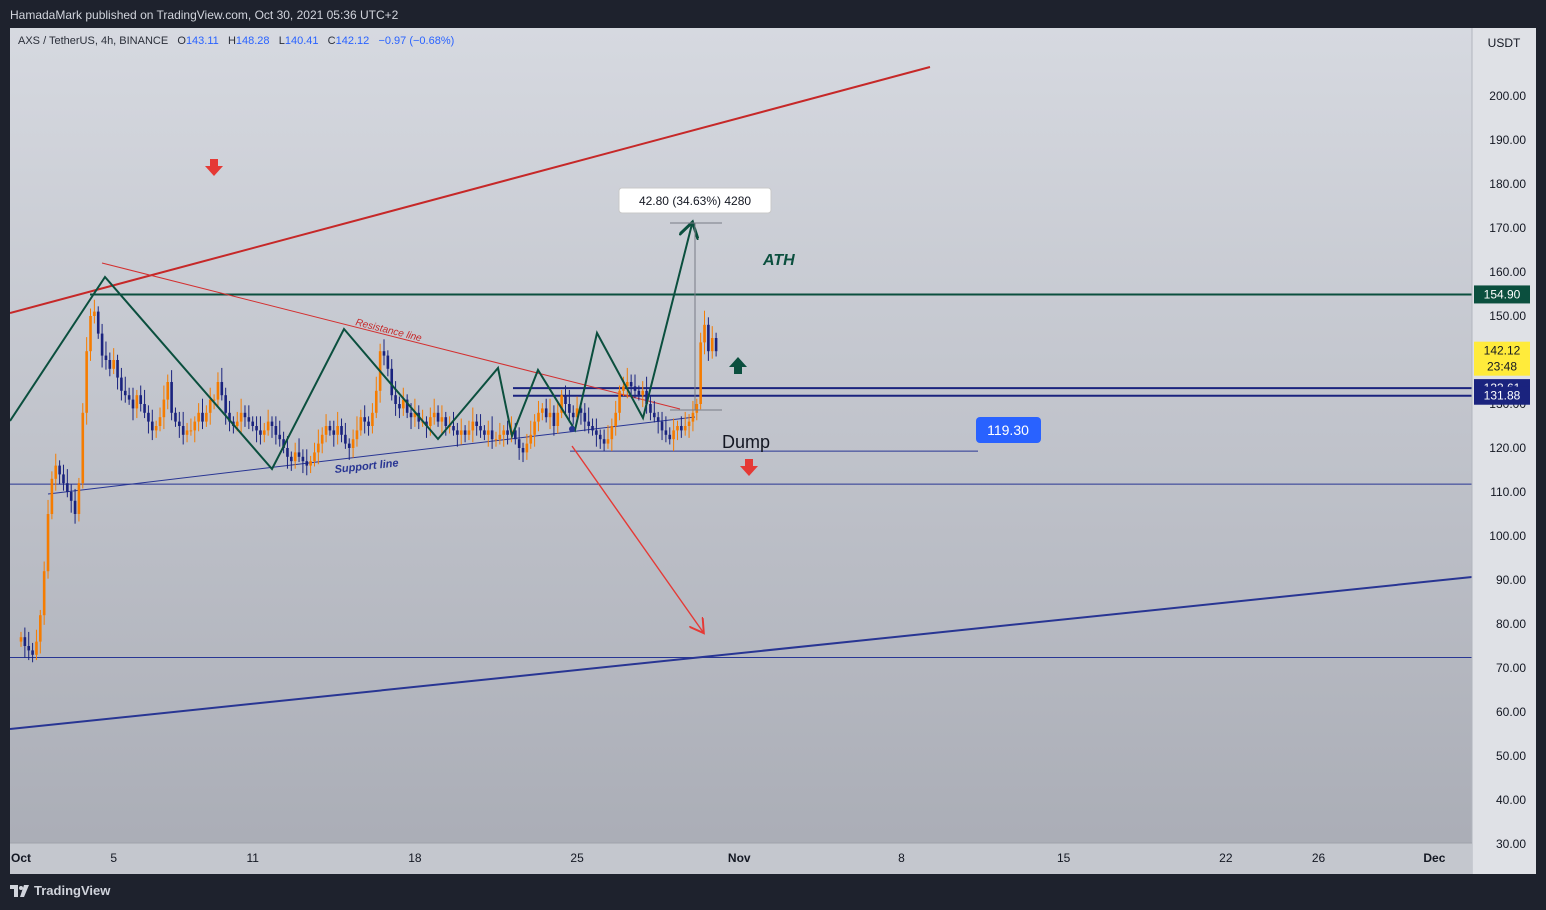  I want to click on dump-arrow, so click(637, 538).